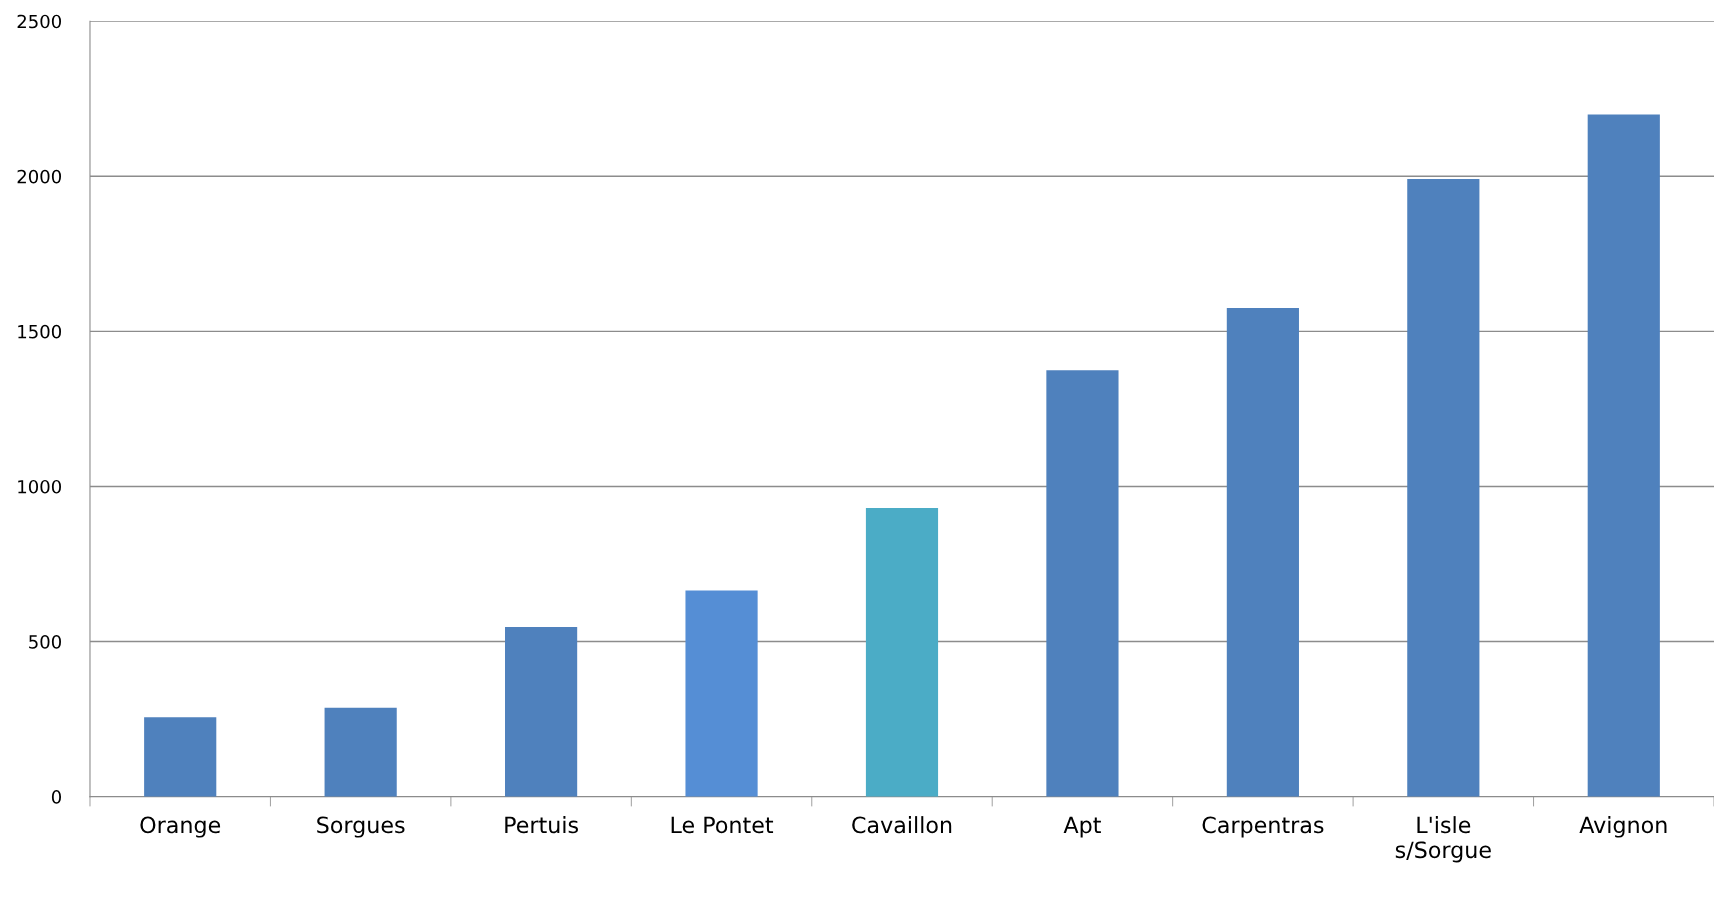  What do you see at coordinates (39, 176) in the screenshot?
I see `y-tick-label: 2000` at bounding box center [39, 176].